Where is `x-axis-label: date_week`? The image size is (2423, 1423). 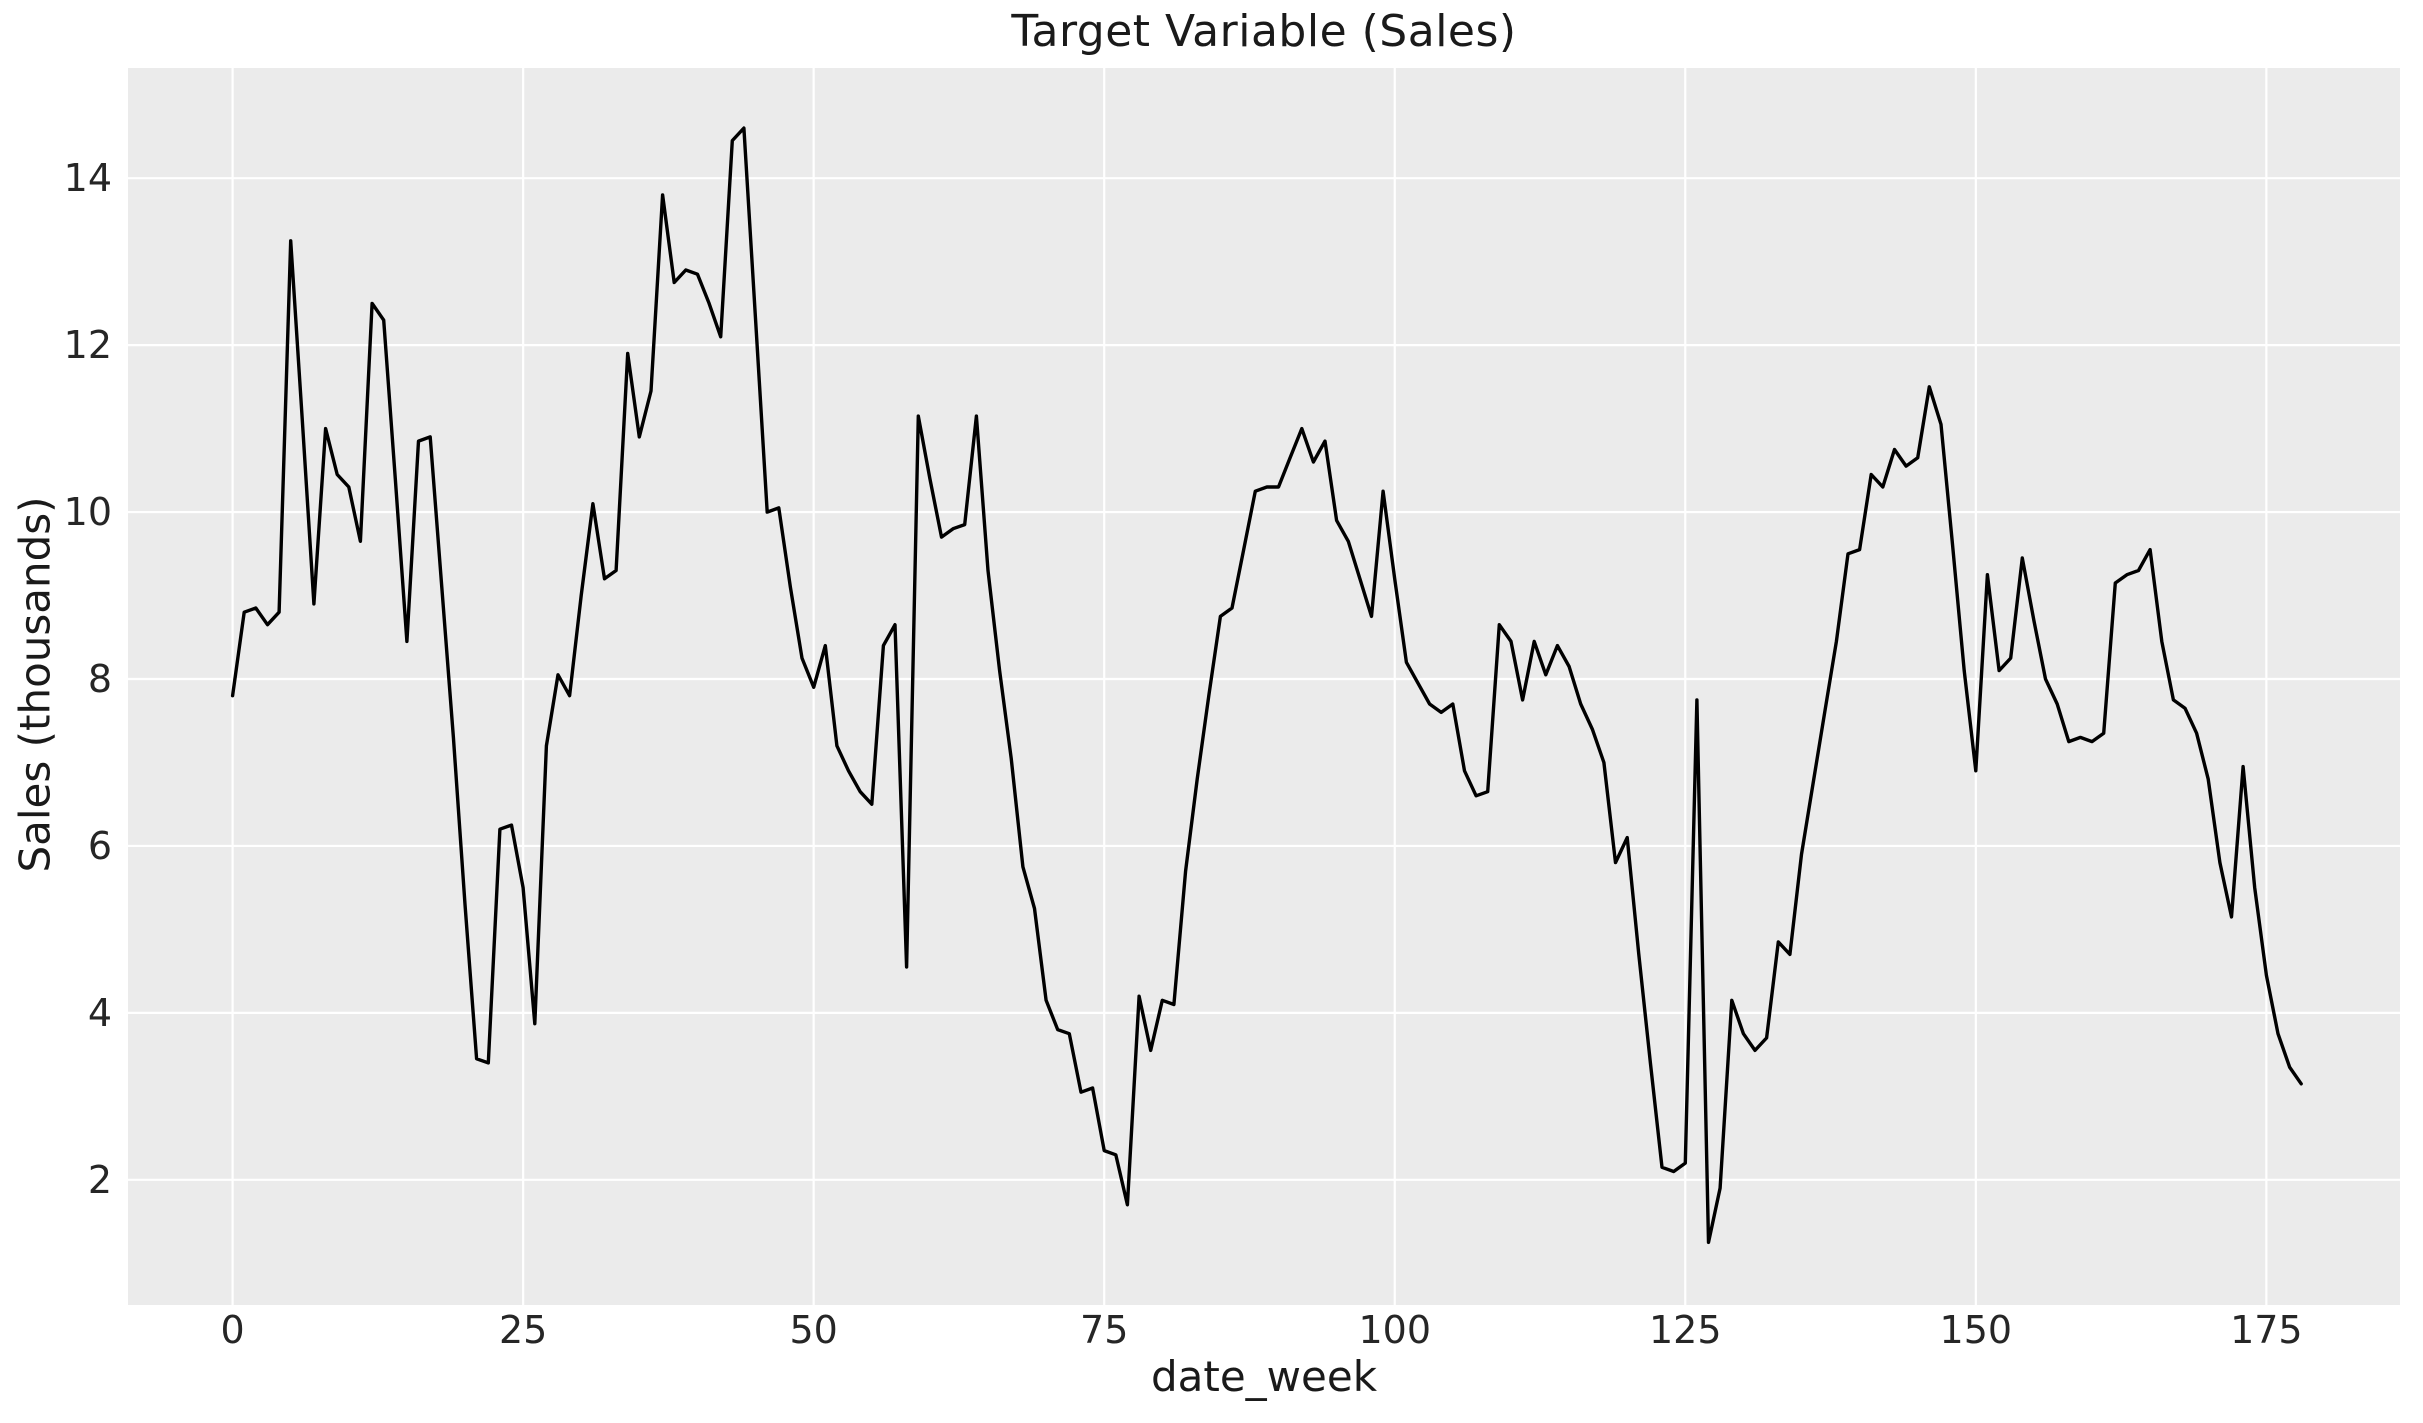
x-axis-label: date_week is located at coordinates (1264, 1376).